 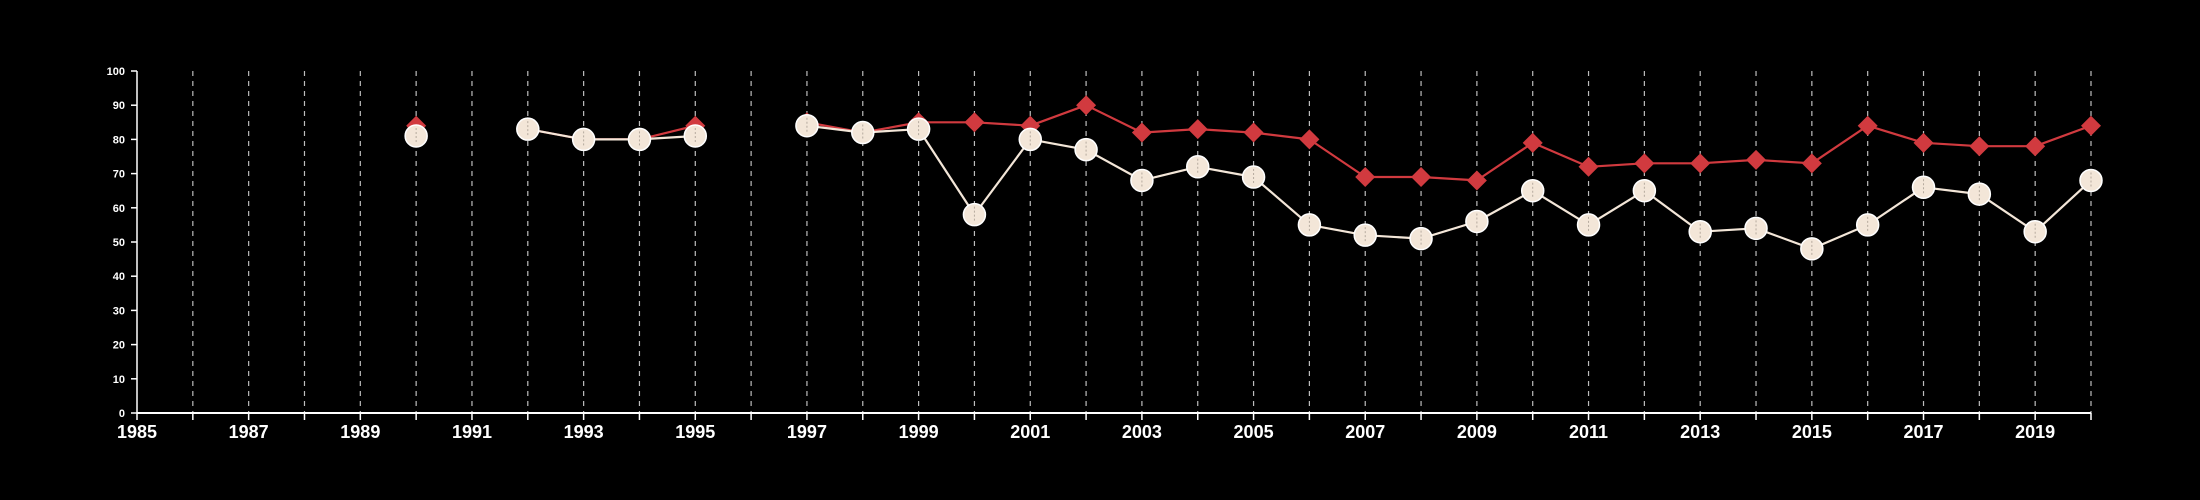 What do you see at coordinates (1254, 432) in the screenshot?
I see `x-tick-label: 2005` at bounding box center [1254, 432].